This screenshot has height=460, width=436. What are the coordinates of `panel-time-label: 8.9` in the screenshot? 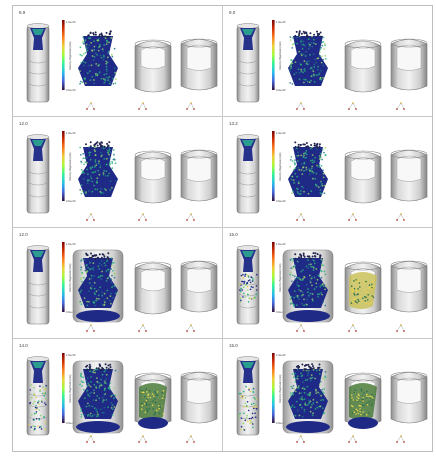 It's located at (22, 12).